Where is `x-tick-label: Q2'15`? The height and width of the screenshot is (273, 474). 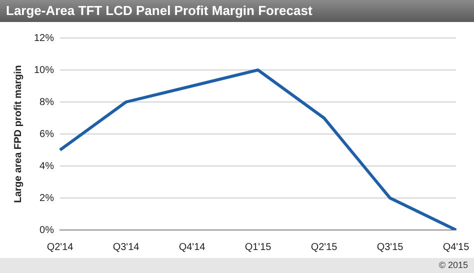 x-tick-label: Q2'15 is located at coordinates (324, 247).